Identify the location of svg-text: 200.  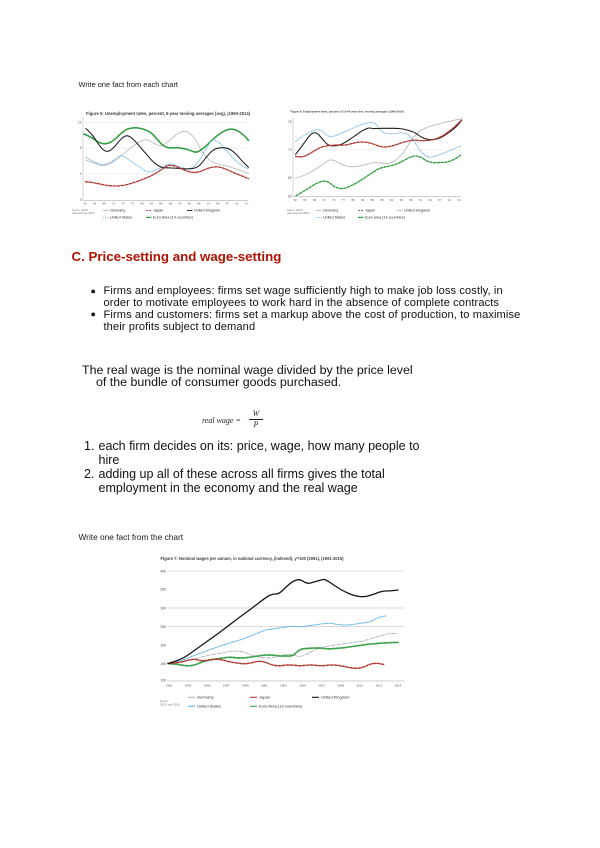
(163, 645).